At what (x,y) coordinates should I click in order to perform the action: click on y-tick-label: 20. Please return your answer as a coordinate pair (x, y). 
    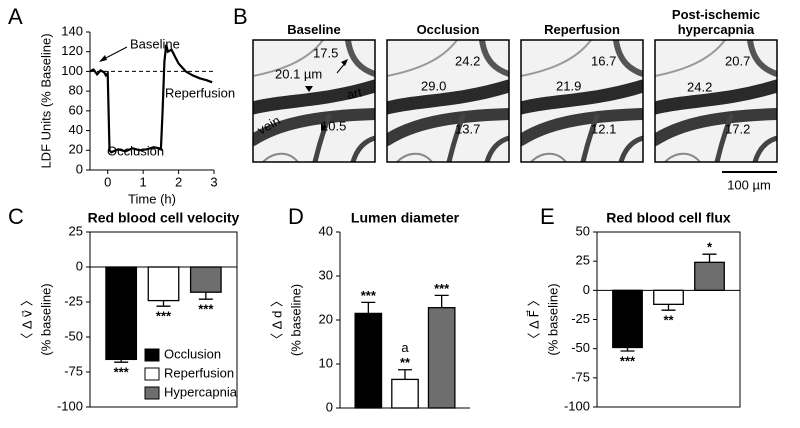
    Looking at the image, I should click on (76, 149).